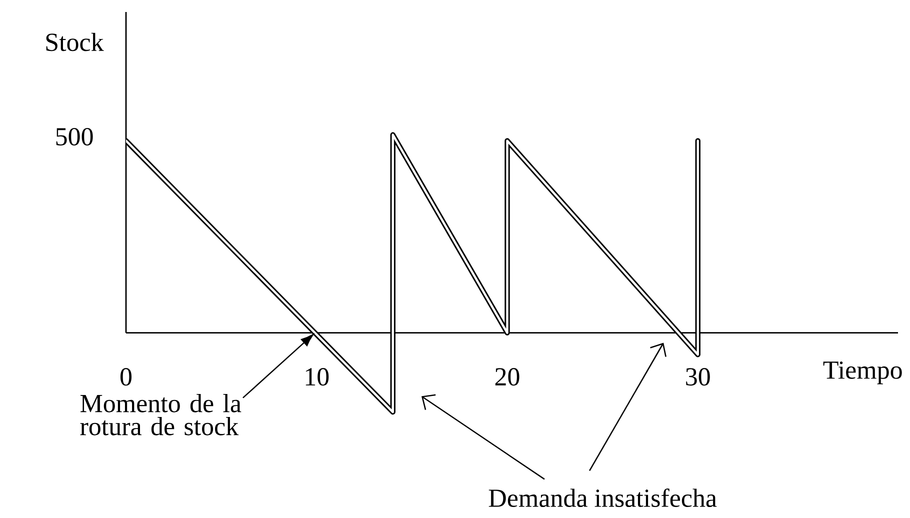 The width and height of the screenshot is (910, 518). Describe the element at coordinates (507, 377) in the screenshot. I see `x-tick-label: 20` at that location.